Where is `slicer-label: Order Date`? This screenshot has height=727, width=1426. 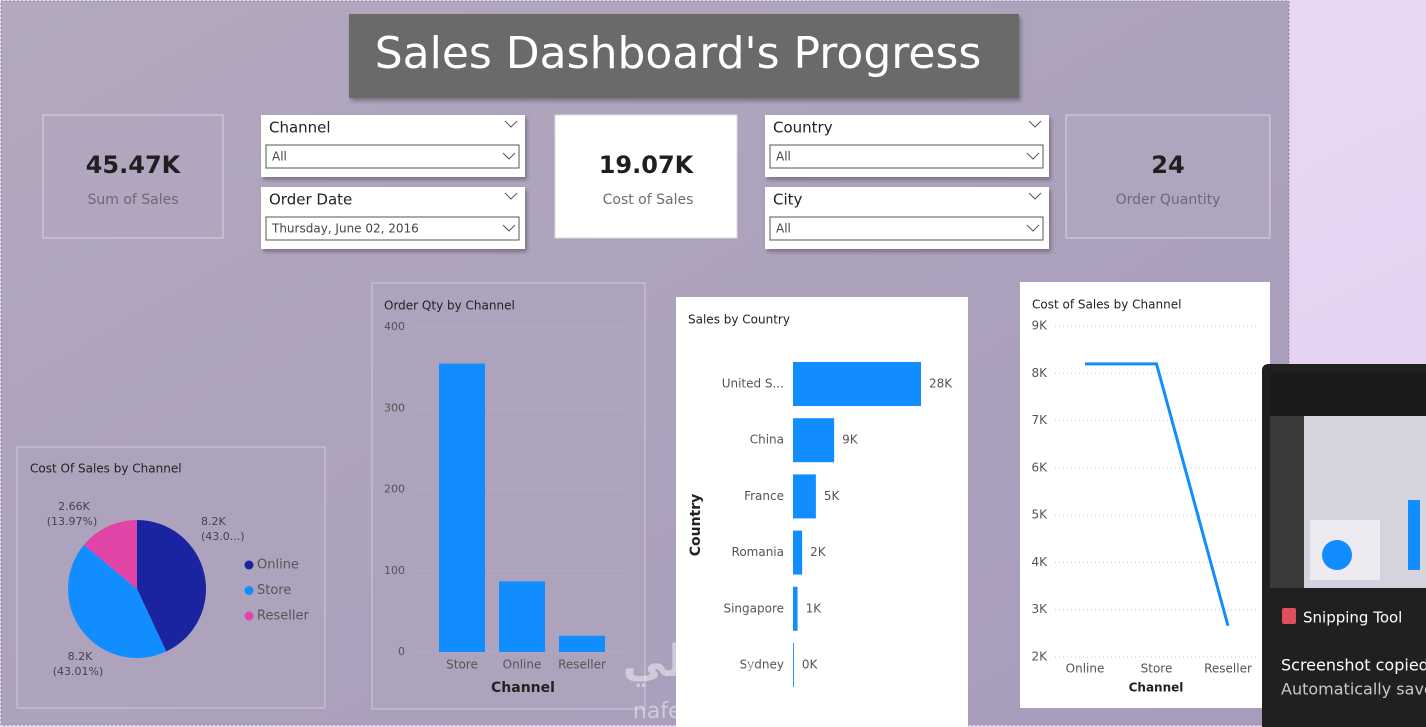
slicer-label: Order Date is located at coordinates (310, 200).